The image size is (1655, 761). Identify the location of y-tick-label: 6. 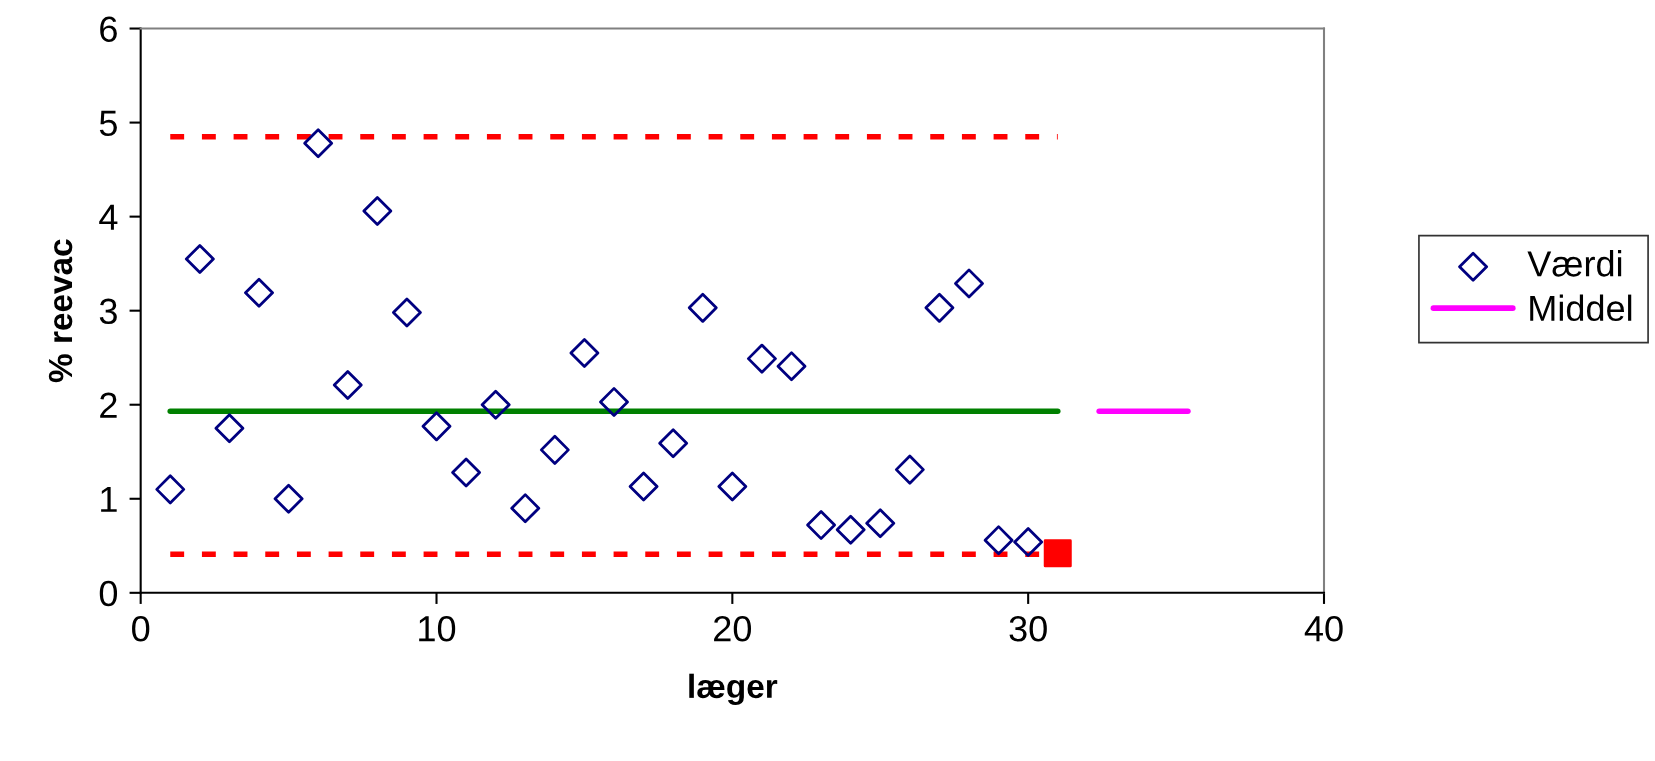
(108, 29).